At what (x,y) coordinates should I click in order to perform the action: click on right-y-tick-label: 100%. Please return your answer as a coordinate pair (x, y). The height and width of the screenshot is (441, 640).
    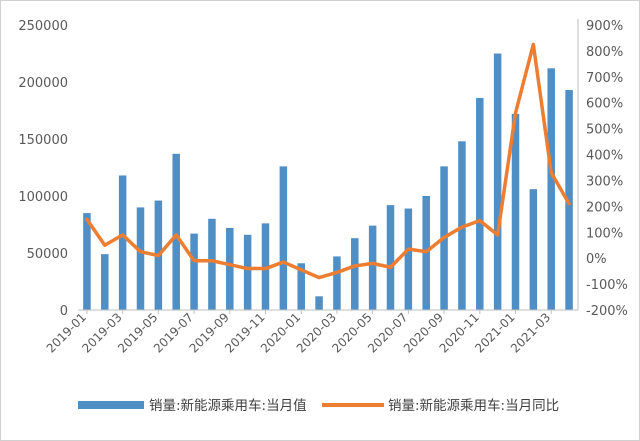
    Looking at the image, I should click on (604, 233).